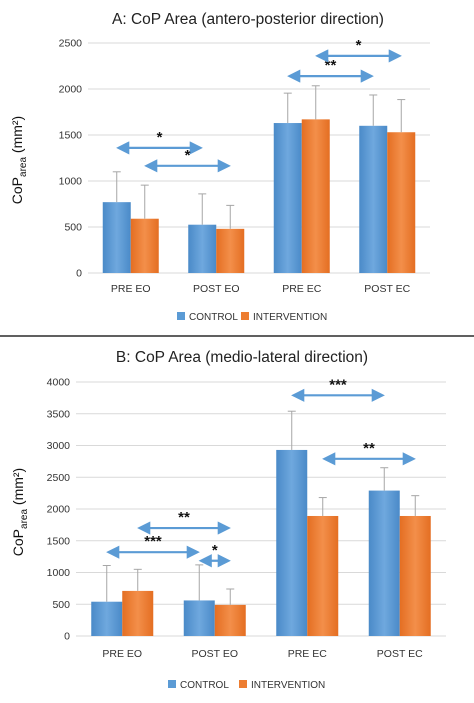  Describe the element at coordinates (59, 414) in the screenshot. I see `y-tick-label: 3500` at that location.